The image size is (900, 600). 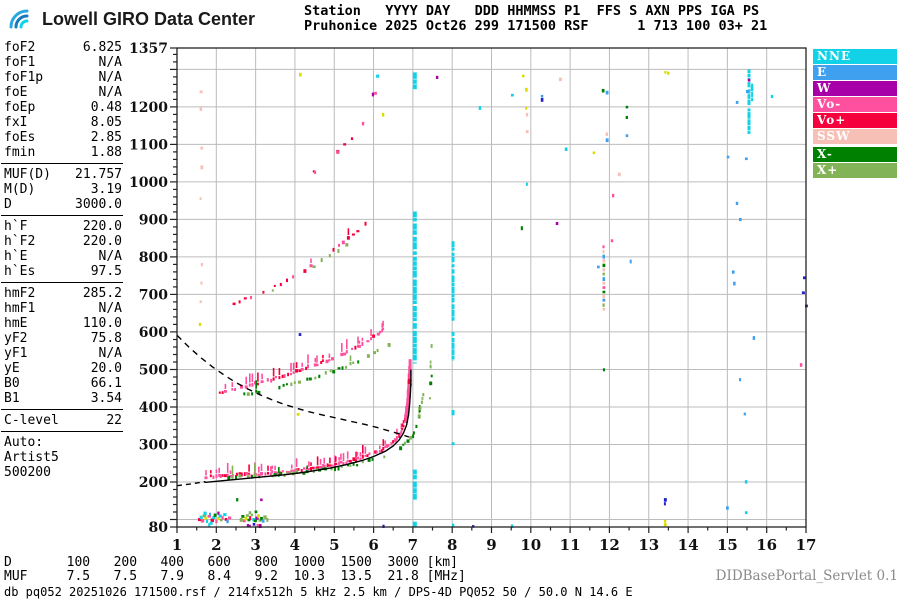 What do you see at coordinates (855, 120) in the screenshot?
I see `legend-item-voplus: Vo+` at bounding box center [855, 120].